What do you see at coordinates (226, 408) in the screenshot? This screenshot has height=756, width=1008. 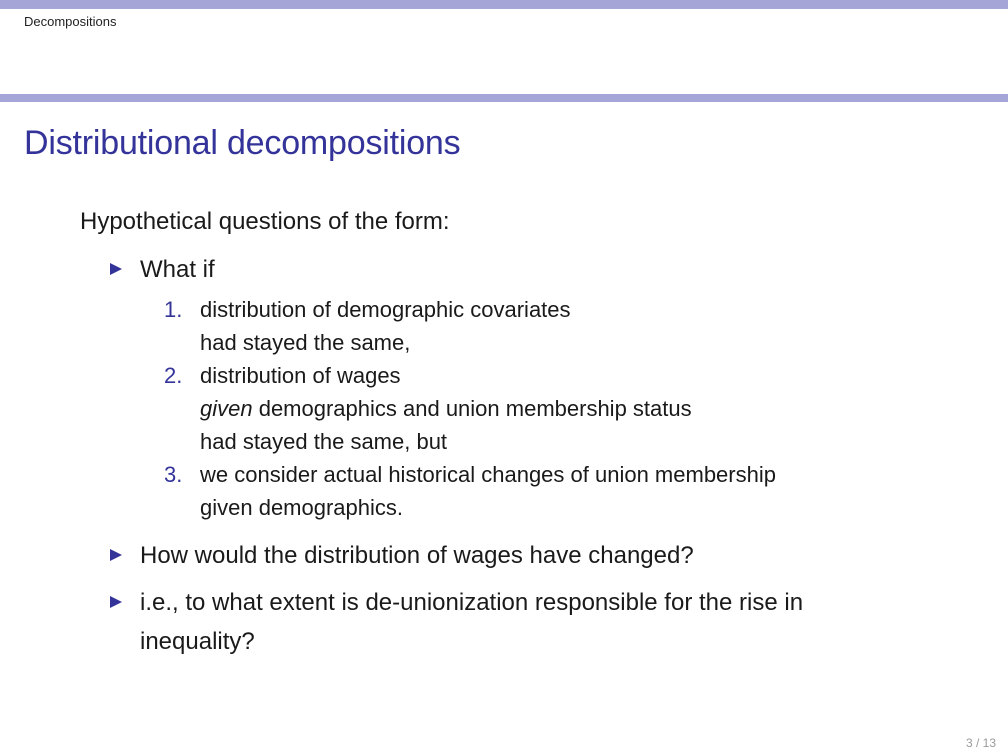 I see `italic-text: given` at bounding box center [226, 408].